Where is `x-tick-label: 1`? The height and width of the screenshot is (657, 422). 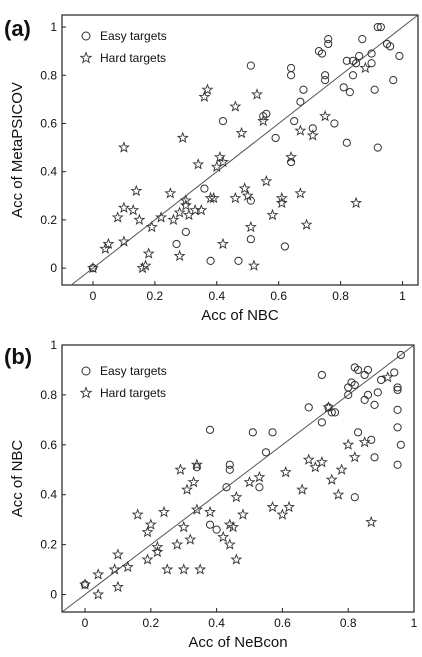
x-tick-label: 1 is located at coordinates (402, 296).